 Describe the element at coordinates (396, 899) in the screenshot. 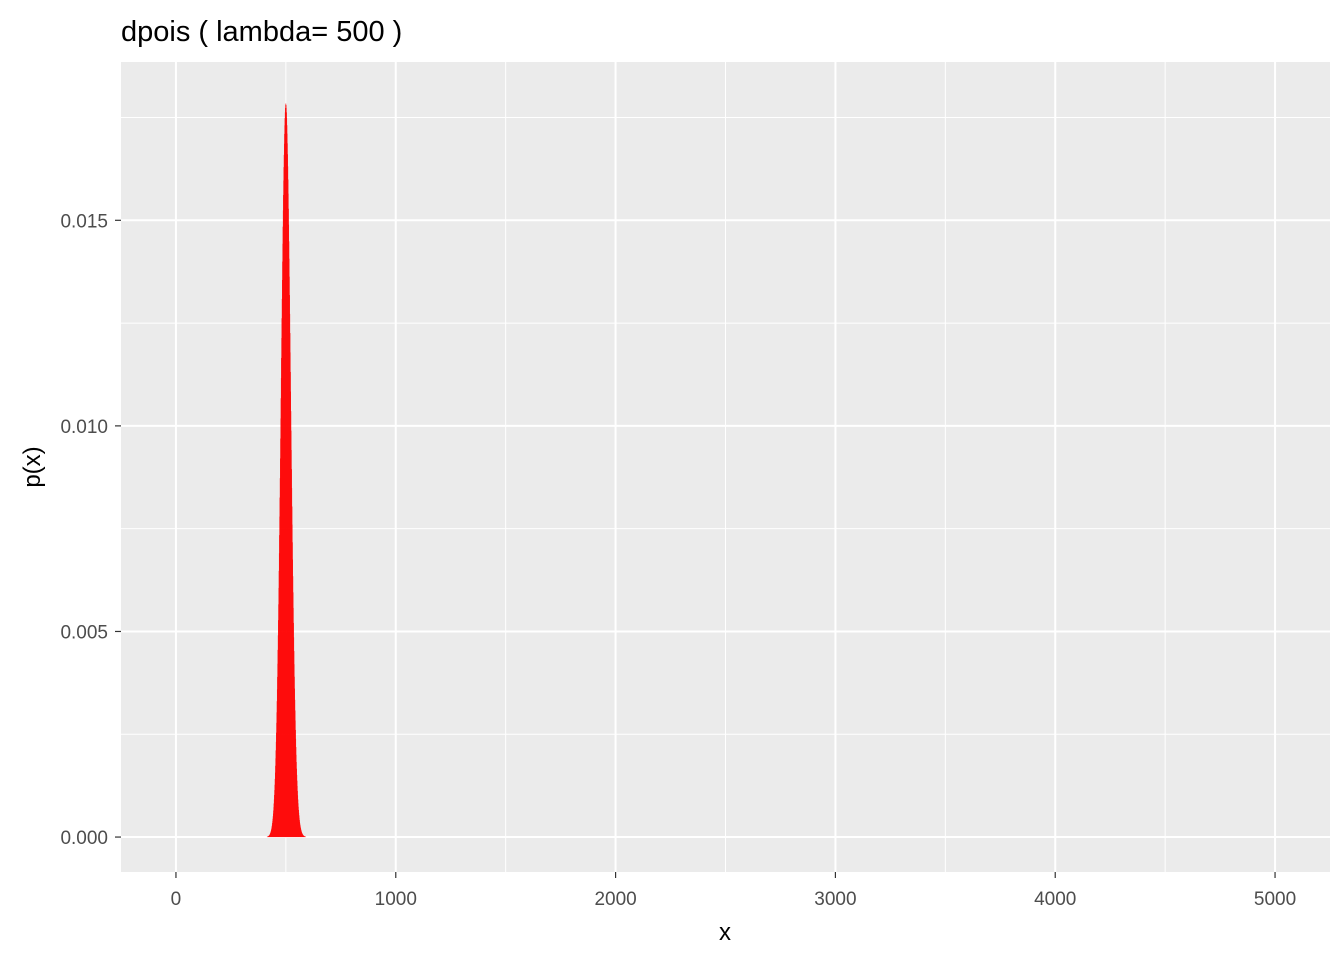

I see `x-tick-label: 1000` at that location.